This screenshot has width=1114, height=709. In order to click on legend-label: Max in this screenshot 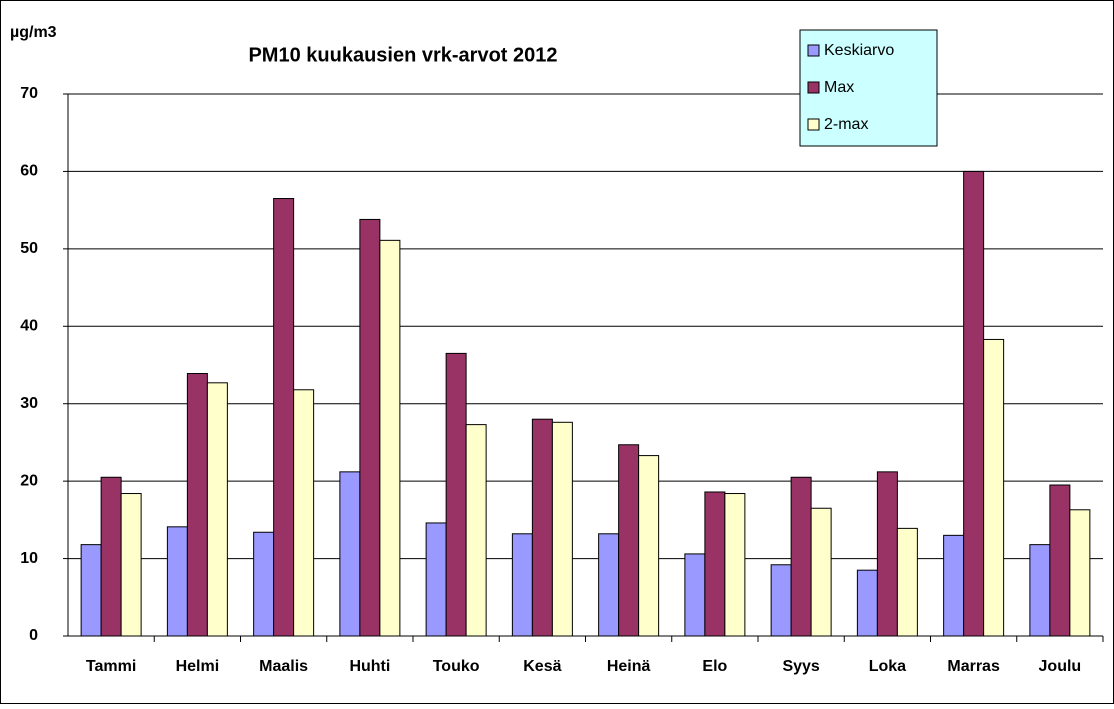, I will do `click(839, 87)`.